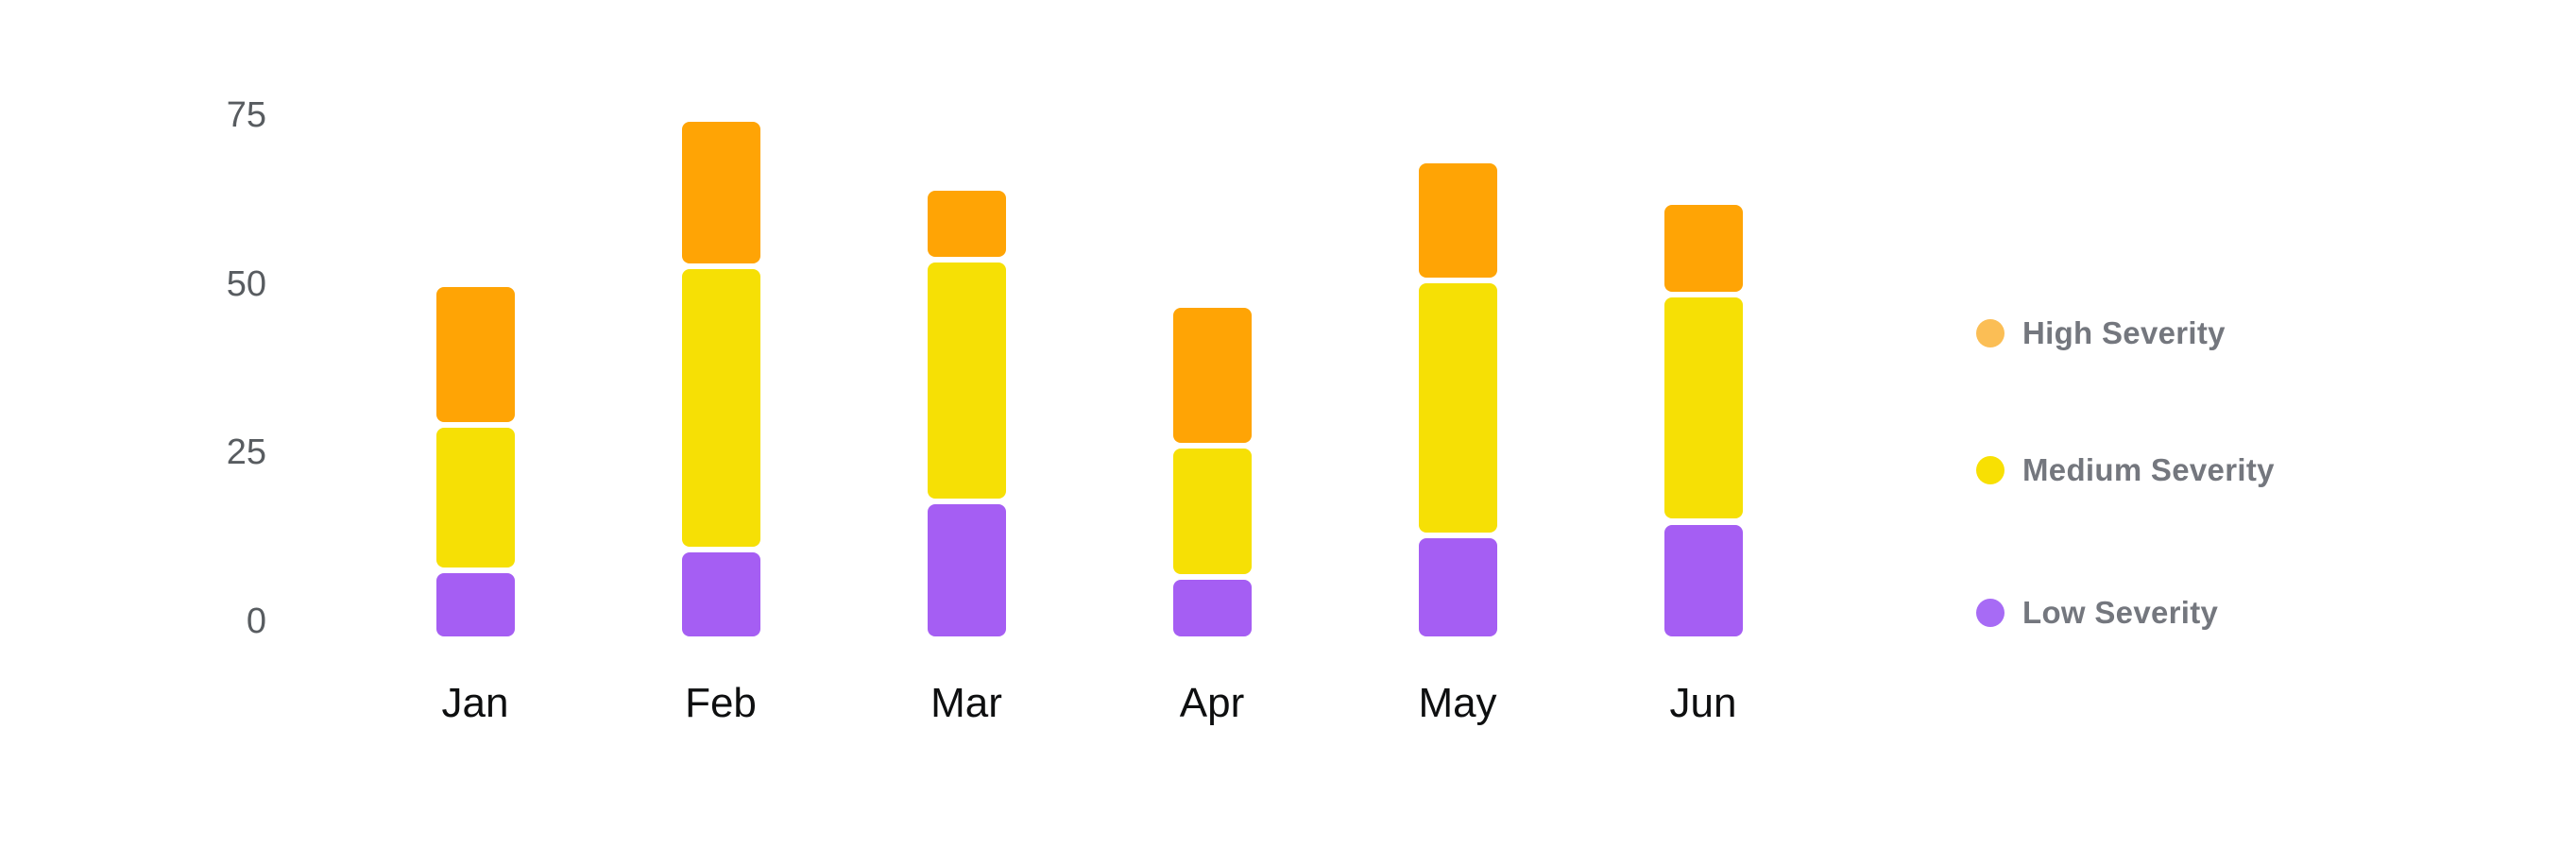 Image resolution: width=2576 pixels, height=864 pixels. Describe the element at coordinates (475, 604) in the screenshot. I see `bar-jan-low-severity-segment` at that location.